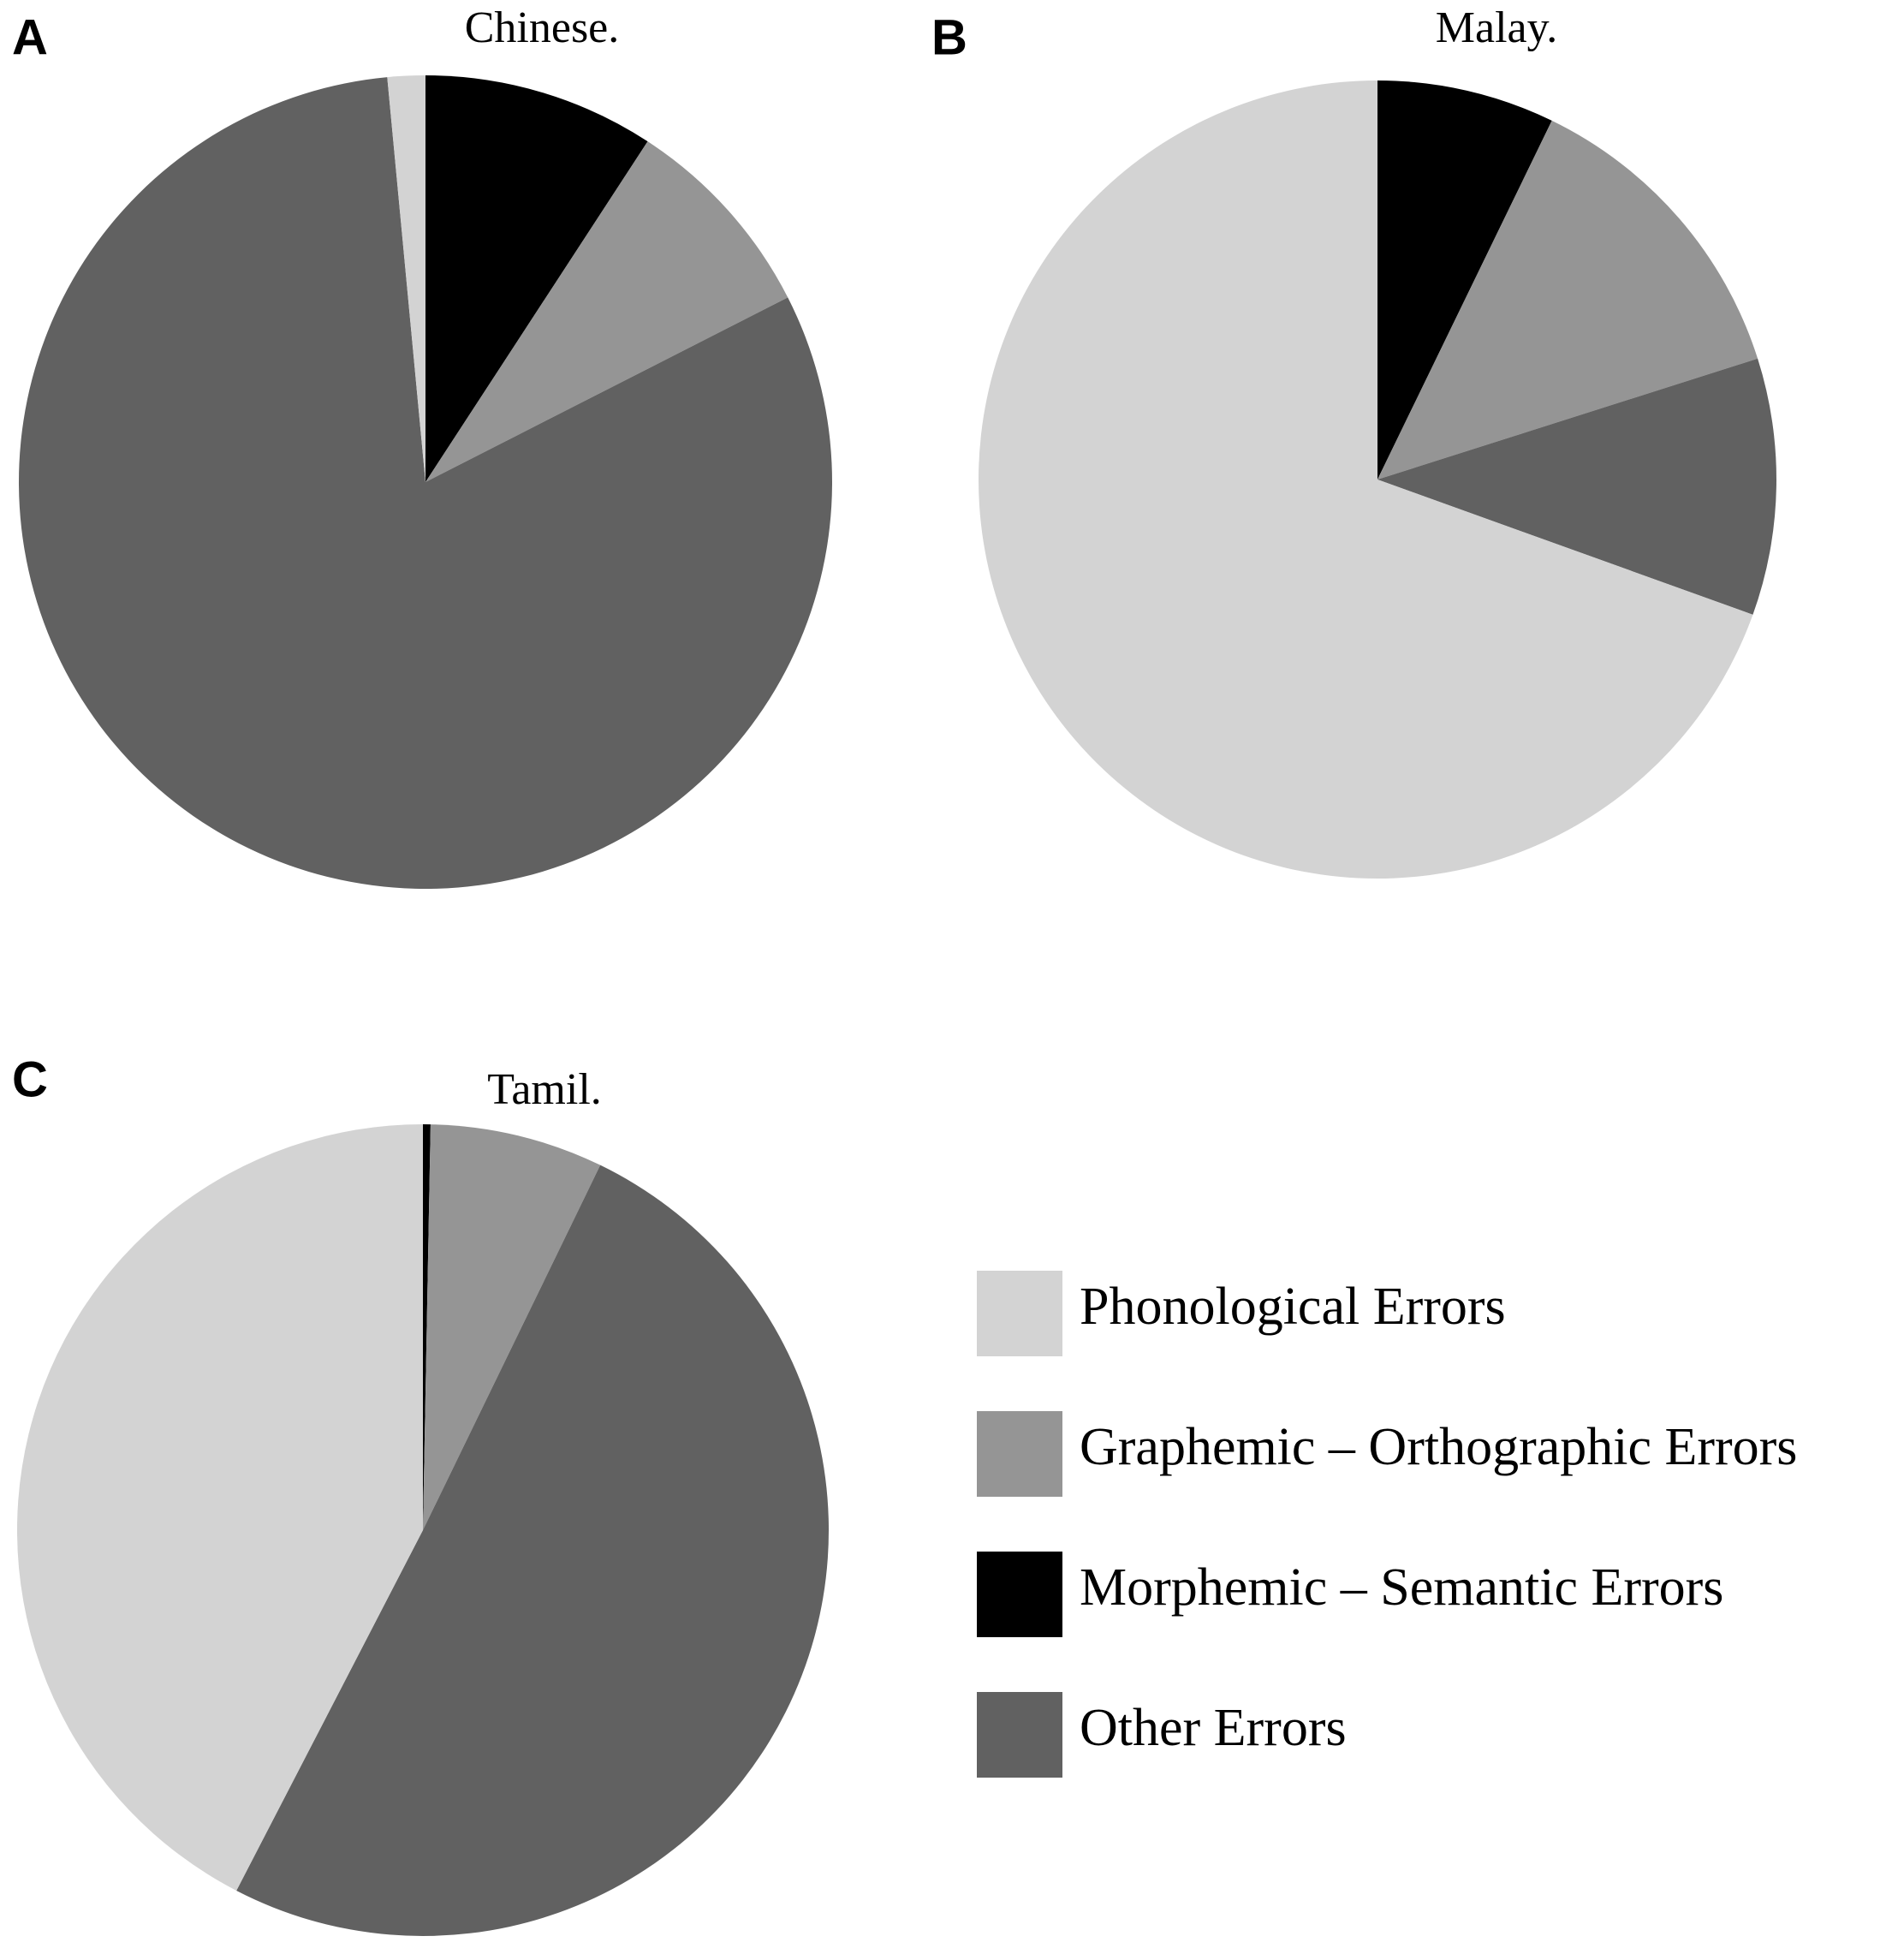 The width and height of the screenshot is (1898, 1960). I want to click on chart-title: Malay., so click(1497, 28).